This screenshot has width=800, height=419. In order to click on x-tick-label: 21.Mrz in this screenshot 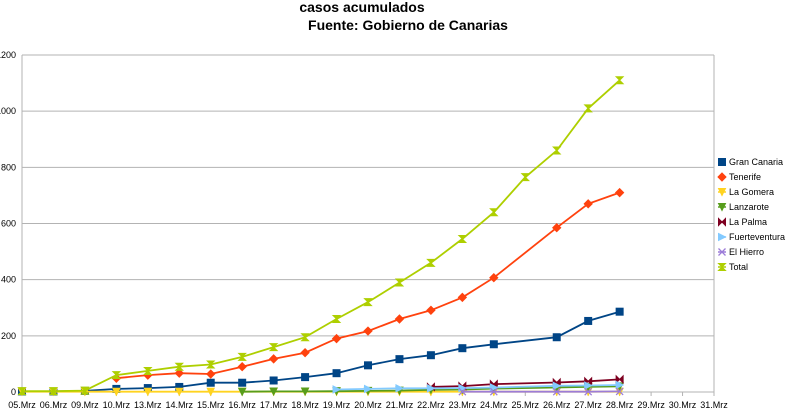, I will do `click(400, 405)`.